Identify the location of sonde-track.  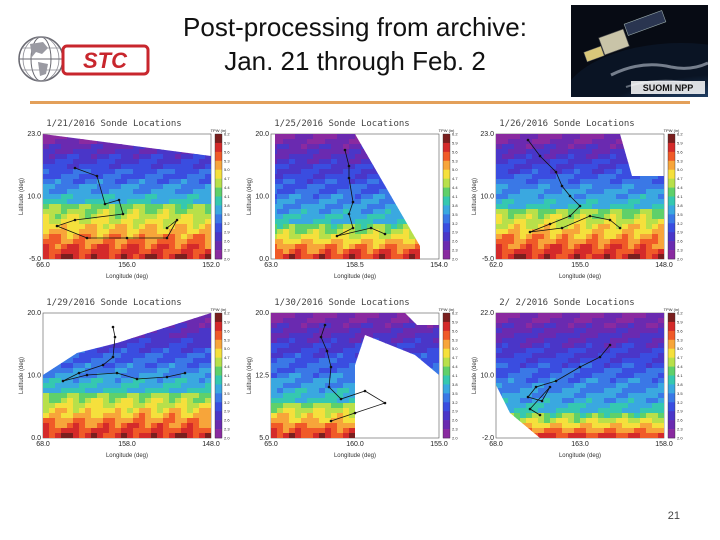
(116, 203).